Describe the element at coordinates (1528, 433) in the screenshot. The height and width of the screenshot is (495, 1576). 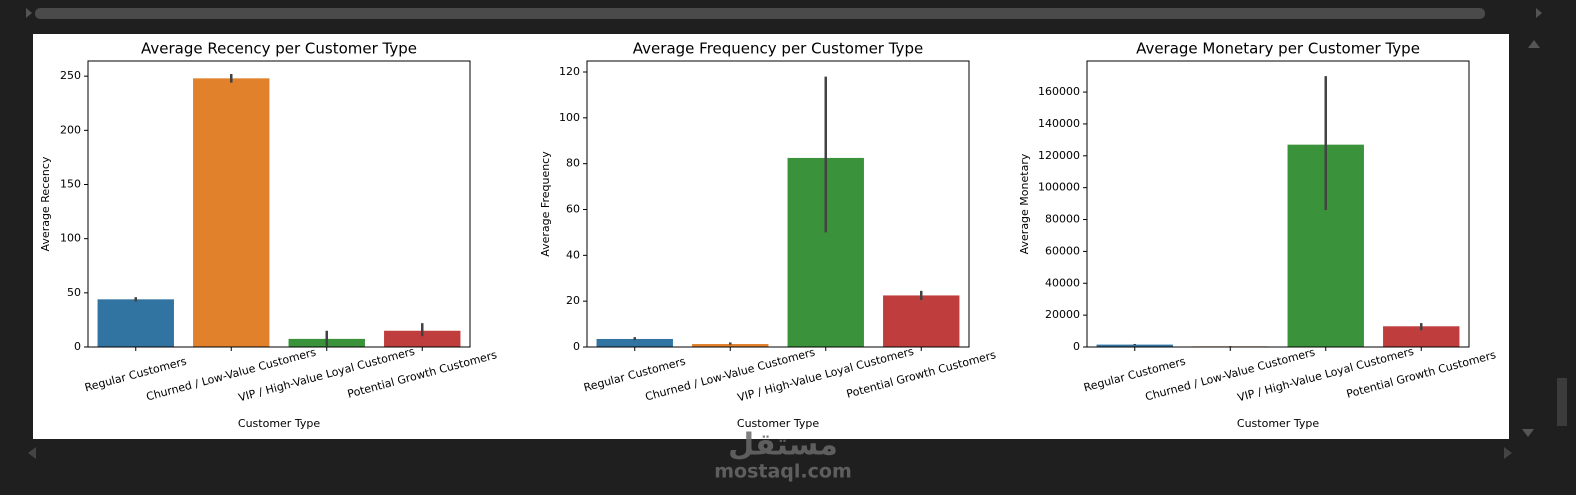
I see `scroll-down-arrow` at that location.